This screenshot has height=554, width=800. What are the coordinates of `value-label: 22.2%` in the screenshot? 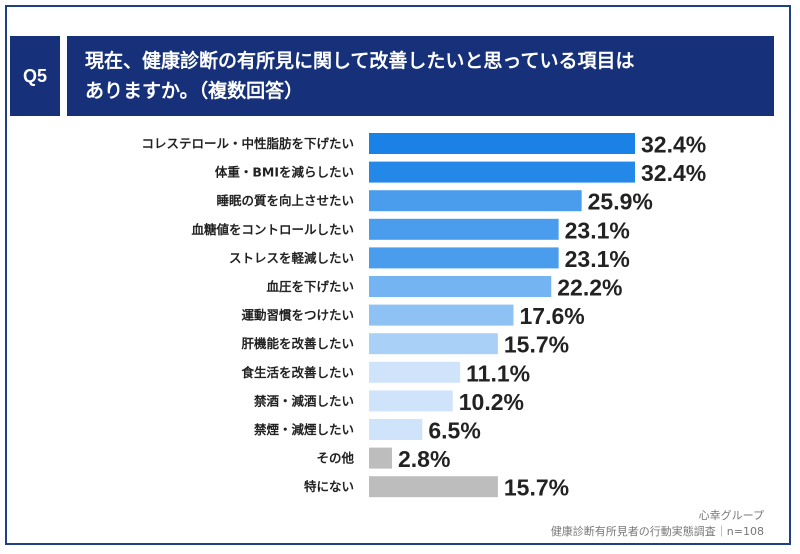 It's located at (589, 288).